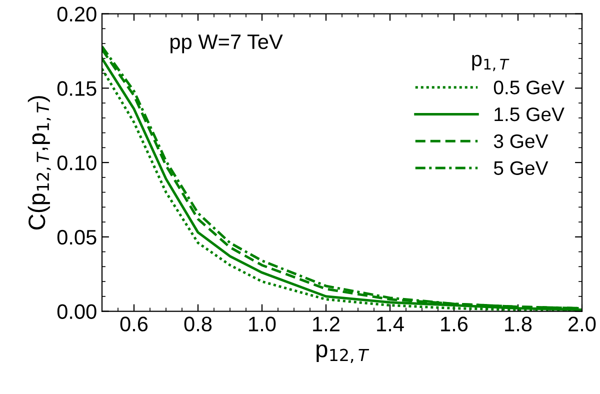 This screenshot has width=600, height=394. Describe the element at coordinates (134, 324) in the screenshot. I see `x-tick-label: 0.6` at that location.